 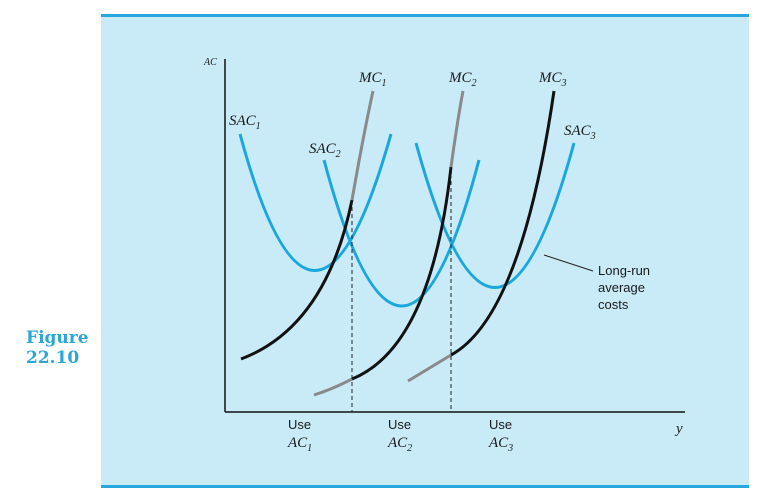 What do you see at coordinates (333, 387) in the screenshot?
I see `mc2-lower-curve` at bounding box center [333, 387].